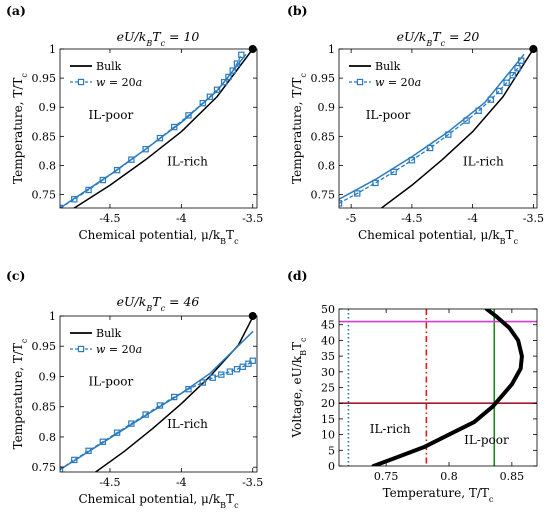 This screenshot has width=550, height=521. I want to click on x-axis-label-part: Temperature, T/T, so click(436, 493).